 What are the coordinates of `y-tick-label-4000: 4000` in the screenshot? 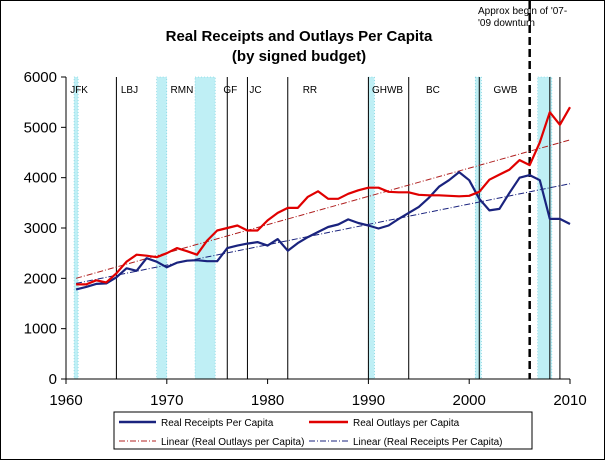 It's located at (40, 178).